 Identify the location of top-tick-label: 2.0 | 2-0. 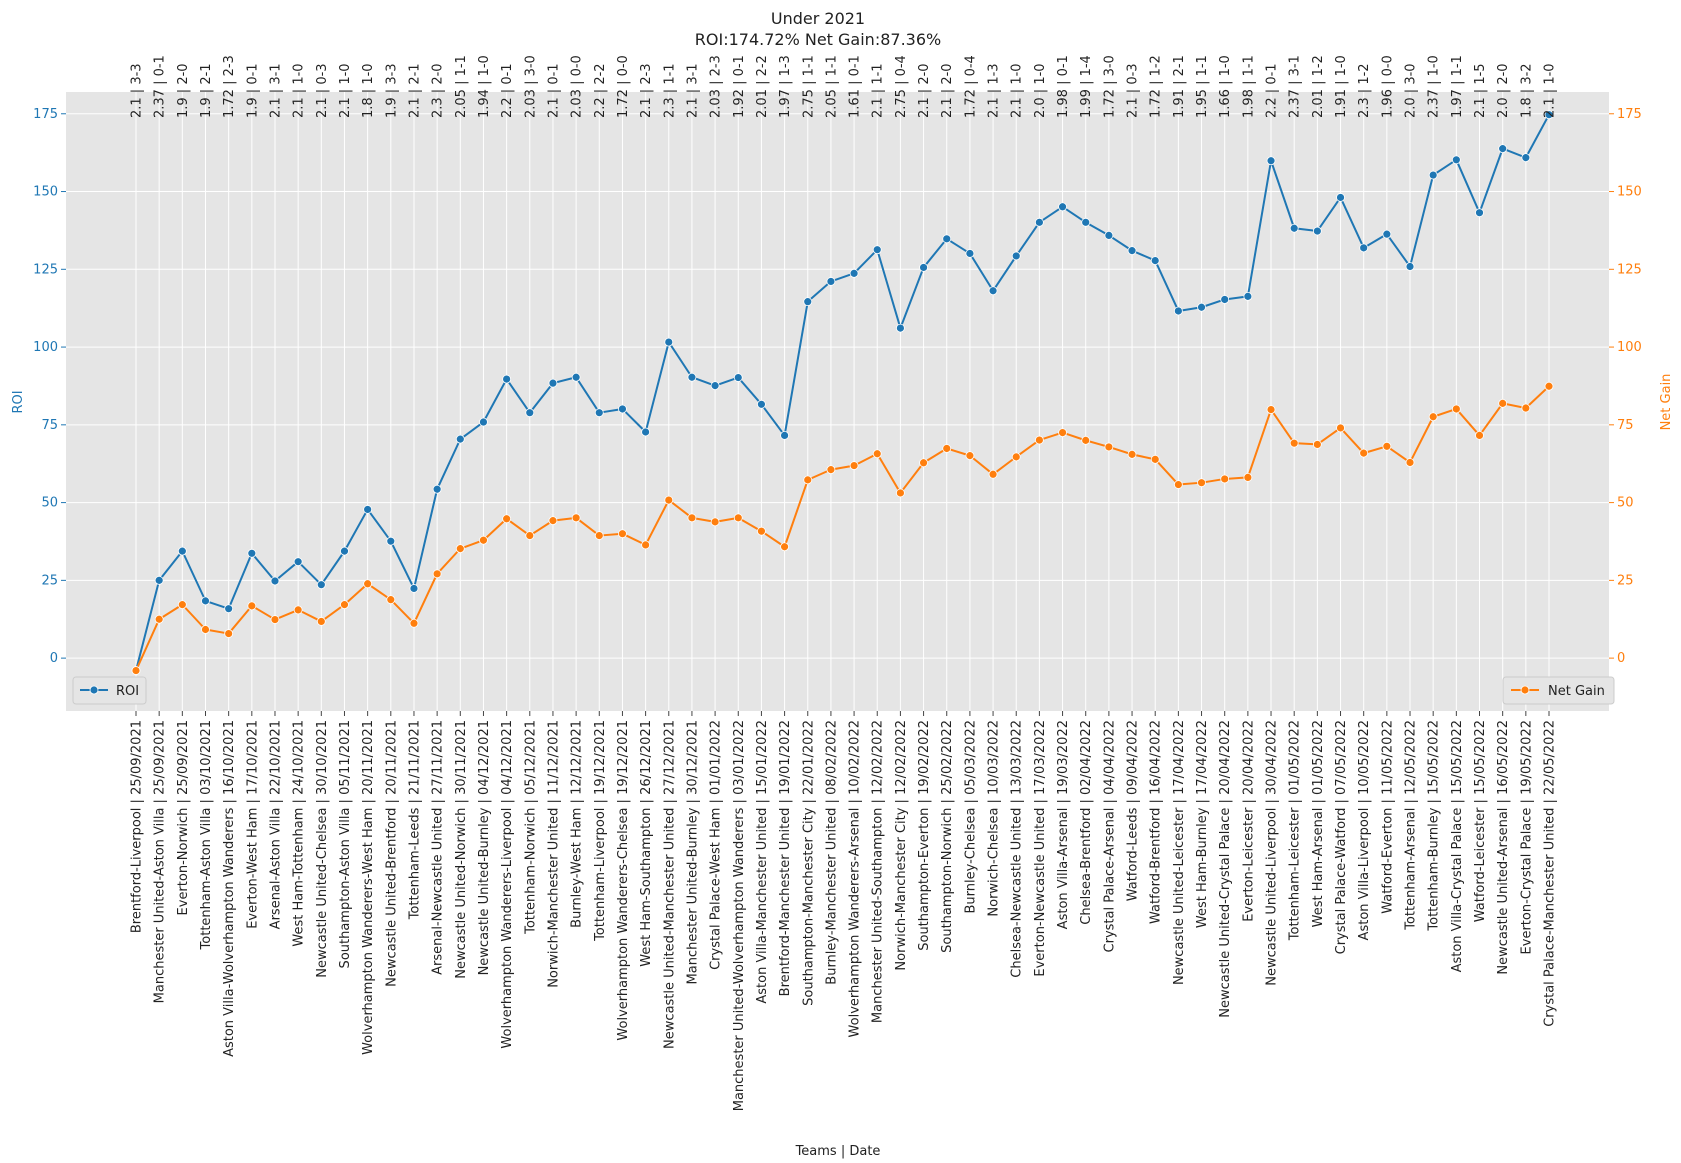
(1503, 90).